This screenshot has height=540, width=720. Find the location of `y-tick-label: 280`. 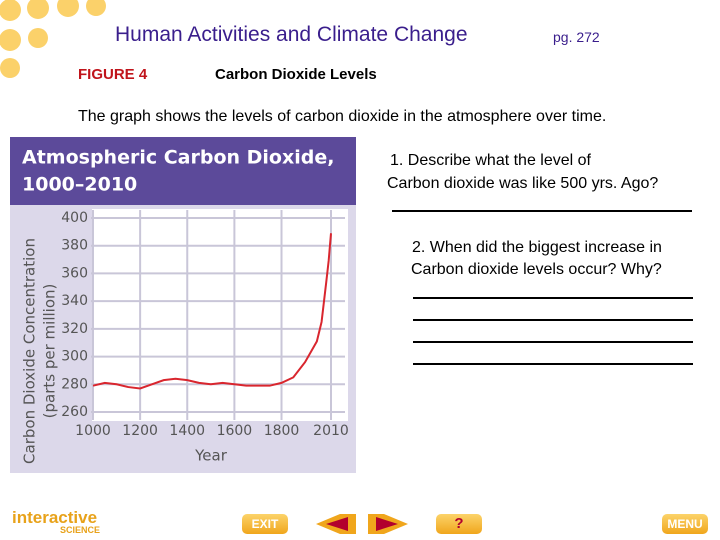

y-tick-label: 280 is located at coordinates (74, 384).